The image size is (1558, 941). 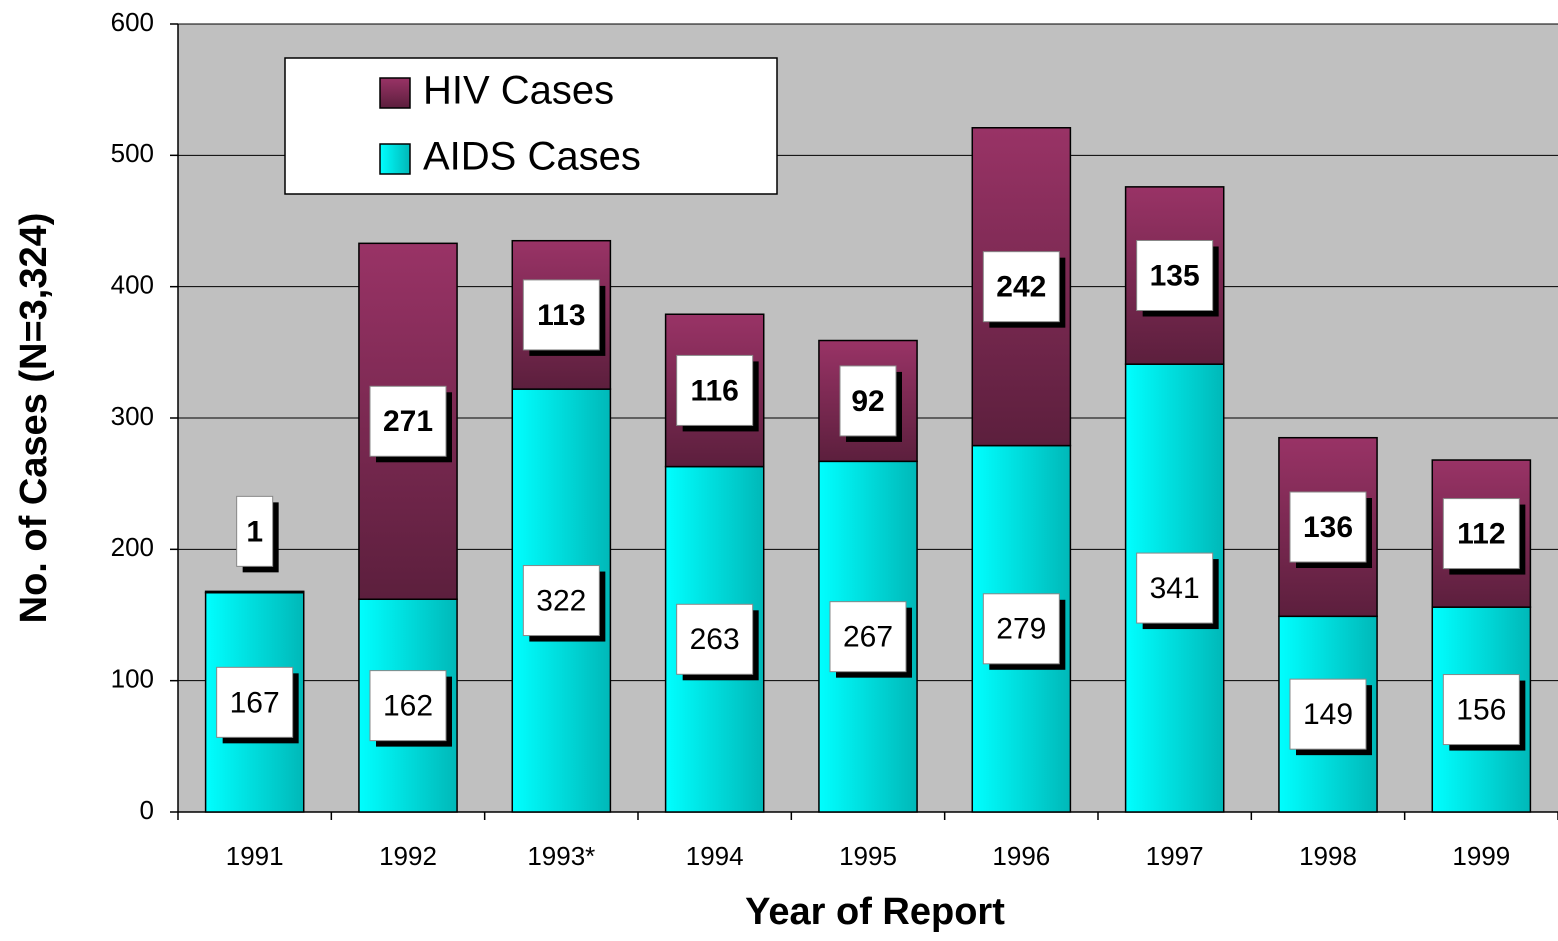 I want to click on data-label: 135, so click(x=1175, y=275).